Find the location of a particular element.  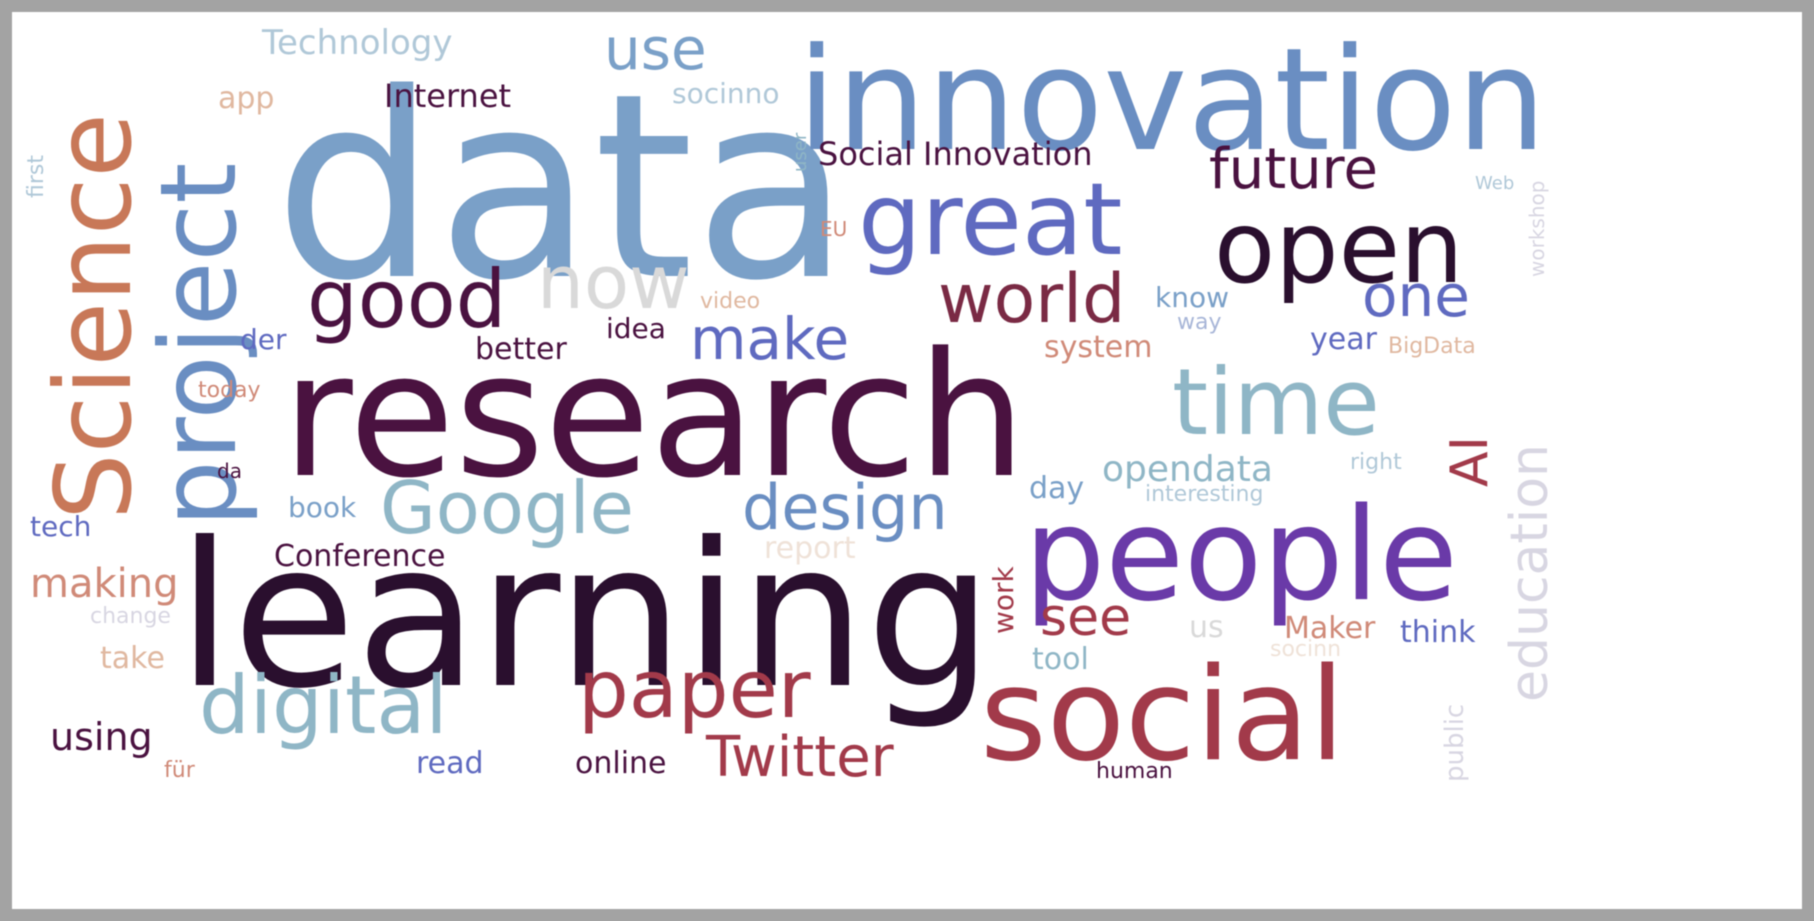

word: today is located at coordinates (229, 390).